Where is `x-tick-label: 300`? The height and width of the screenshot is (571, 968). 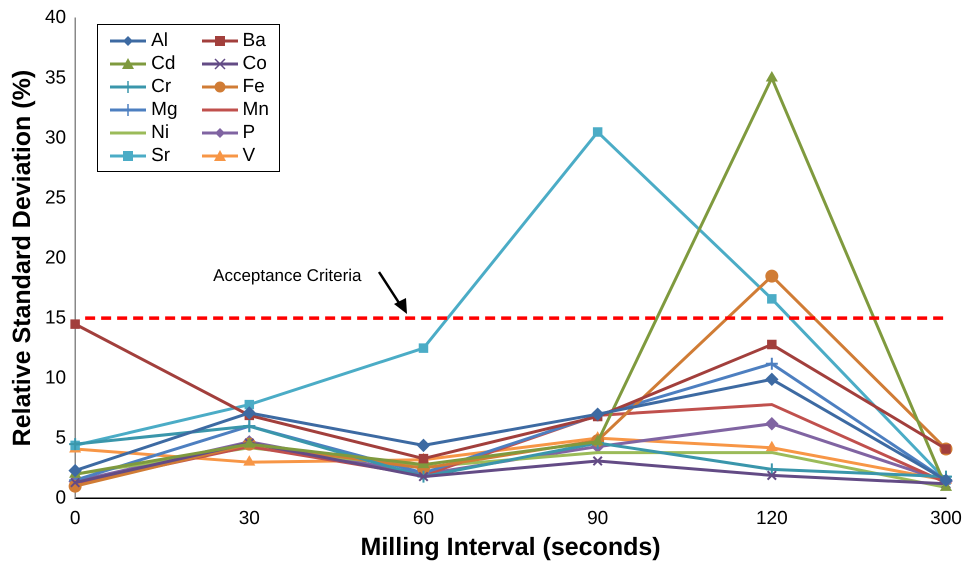
x-tick-label: 300 is located at coordinates (946, 518).